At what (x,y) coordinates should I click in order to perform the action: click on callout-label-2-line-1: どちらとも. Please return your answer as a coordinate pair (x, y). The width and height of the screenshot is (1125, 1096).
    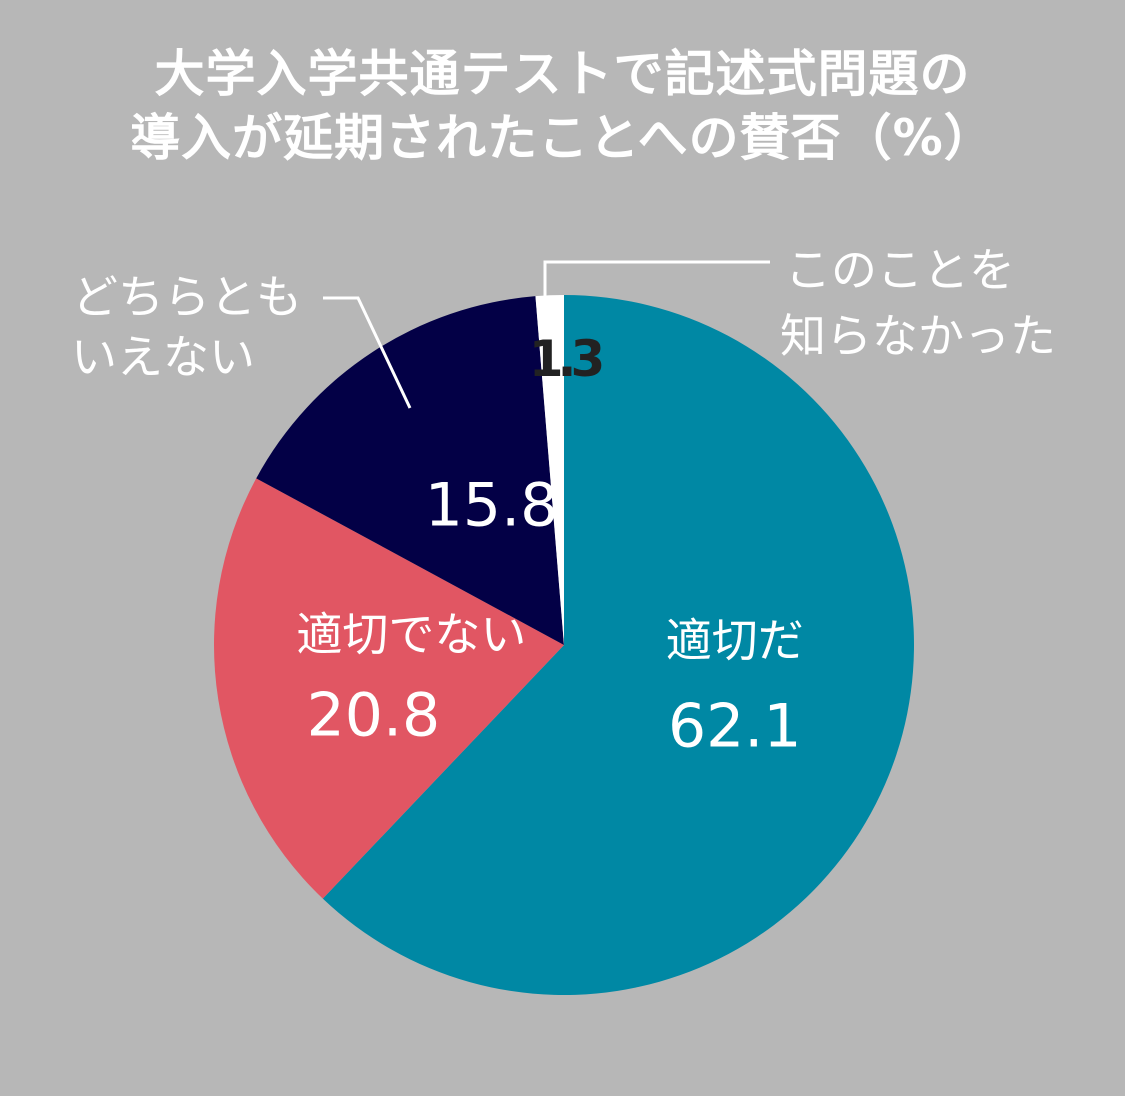
    Looking at the image, I should click on (187, 297).